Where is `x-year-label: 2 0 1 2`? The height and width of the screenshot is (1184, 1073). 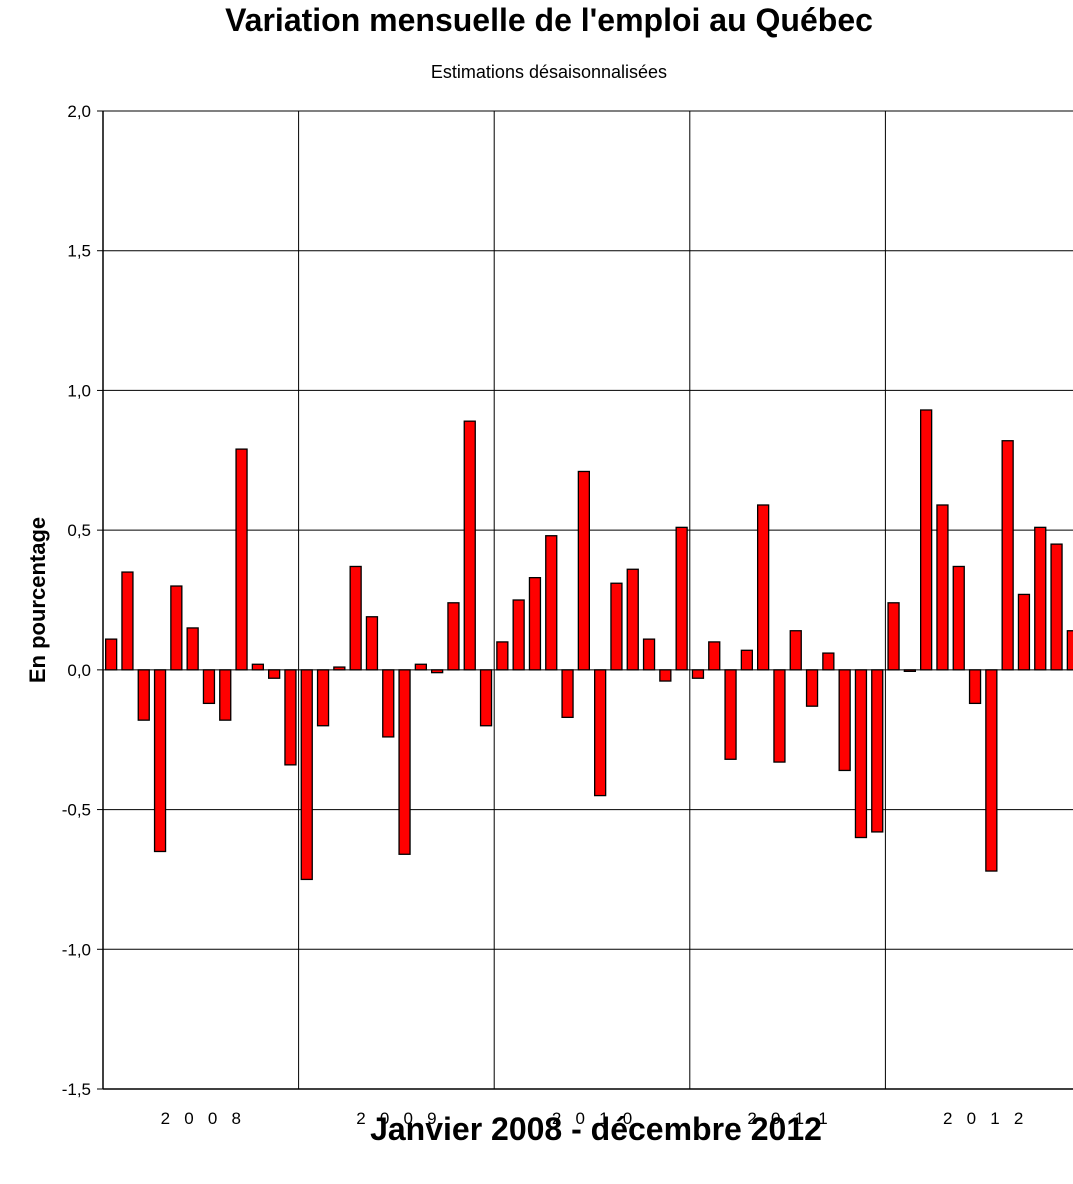
x-year-label: 2 0 1 2 is located at coordinates (983, 1118).